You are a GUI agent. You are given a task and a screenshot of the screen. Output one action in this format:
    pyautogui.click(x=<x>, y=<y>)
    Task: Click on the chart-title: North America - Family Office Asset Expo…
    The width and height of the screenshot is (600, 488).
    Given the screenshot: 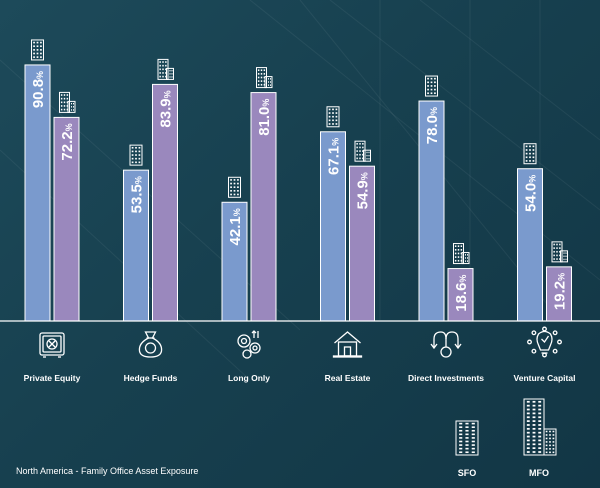 What is the action you would take?
    pyautogui.click(x=107, y=471)
    